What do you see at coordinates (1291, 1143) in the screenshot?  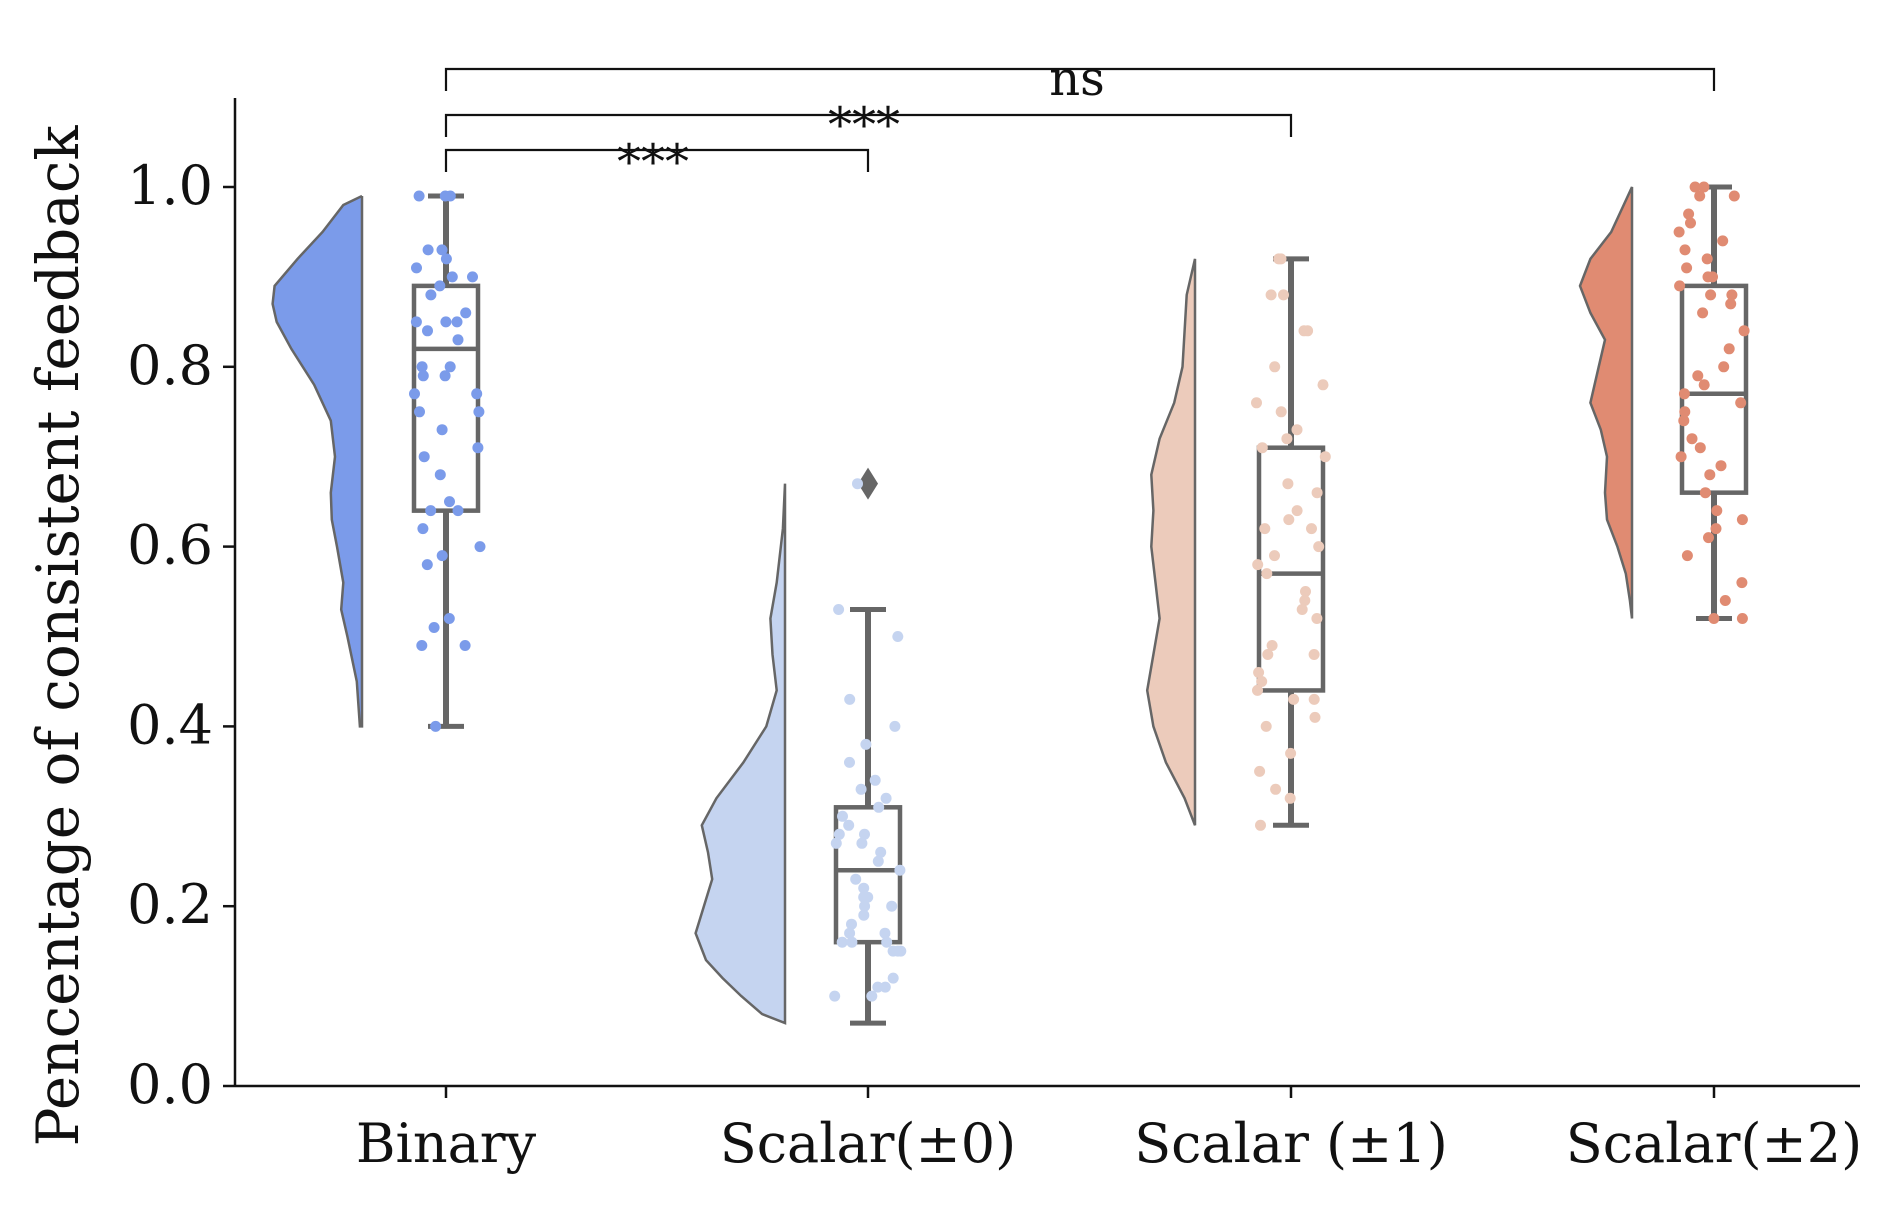 I see `x-tick-label-2: Scalar (±1)` at bounding box center [1291, 1143].